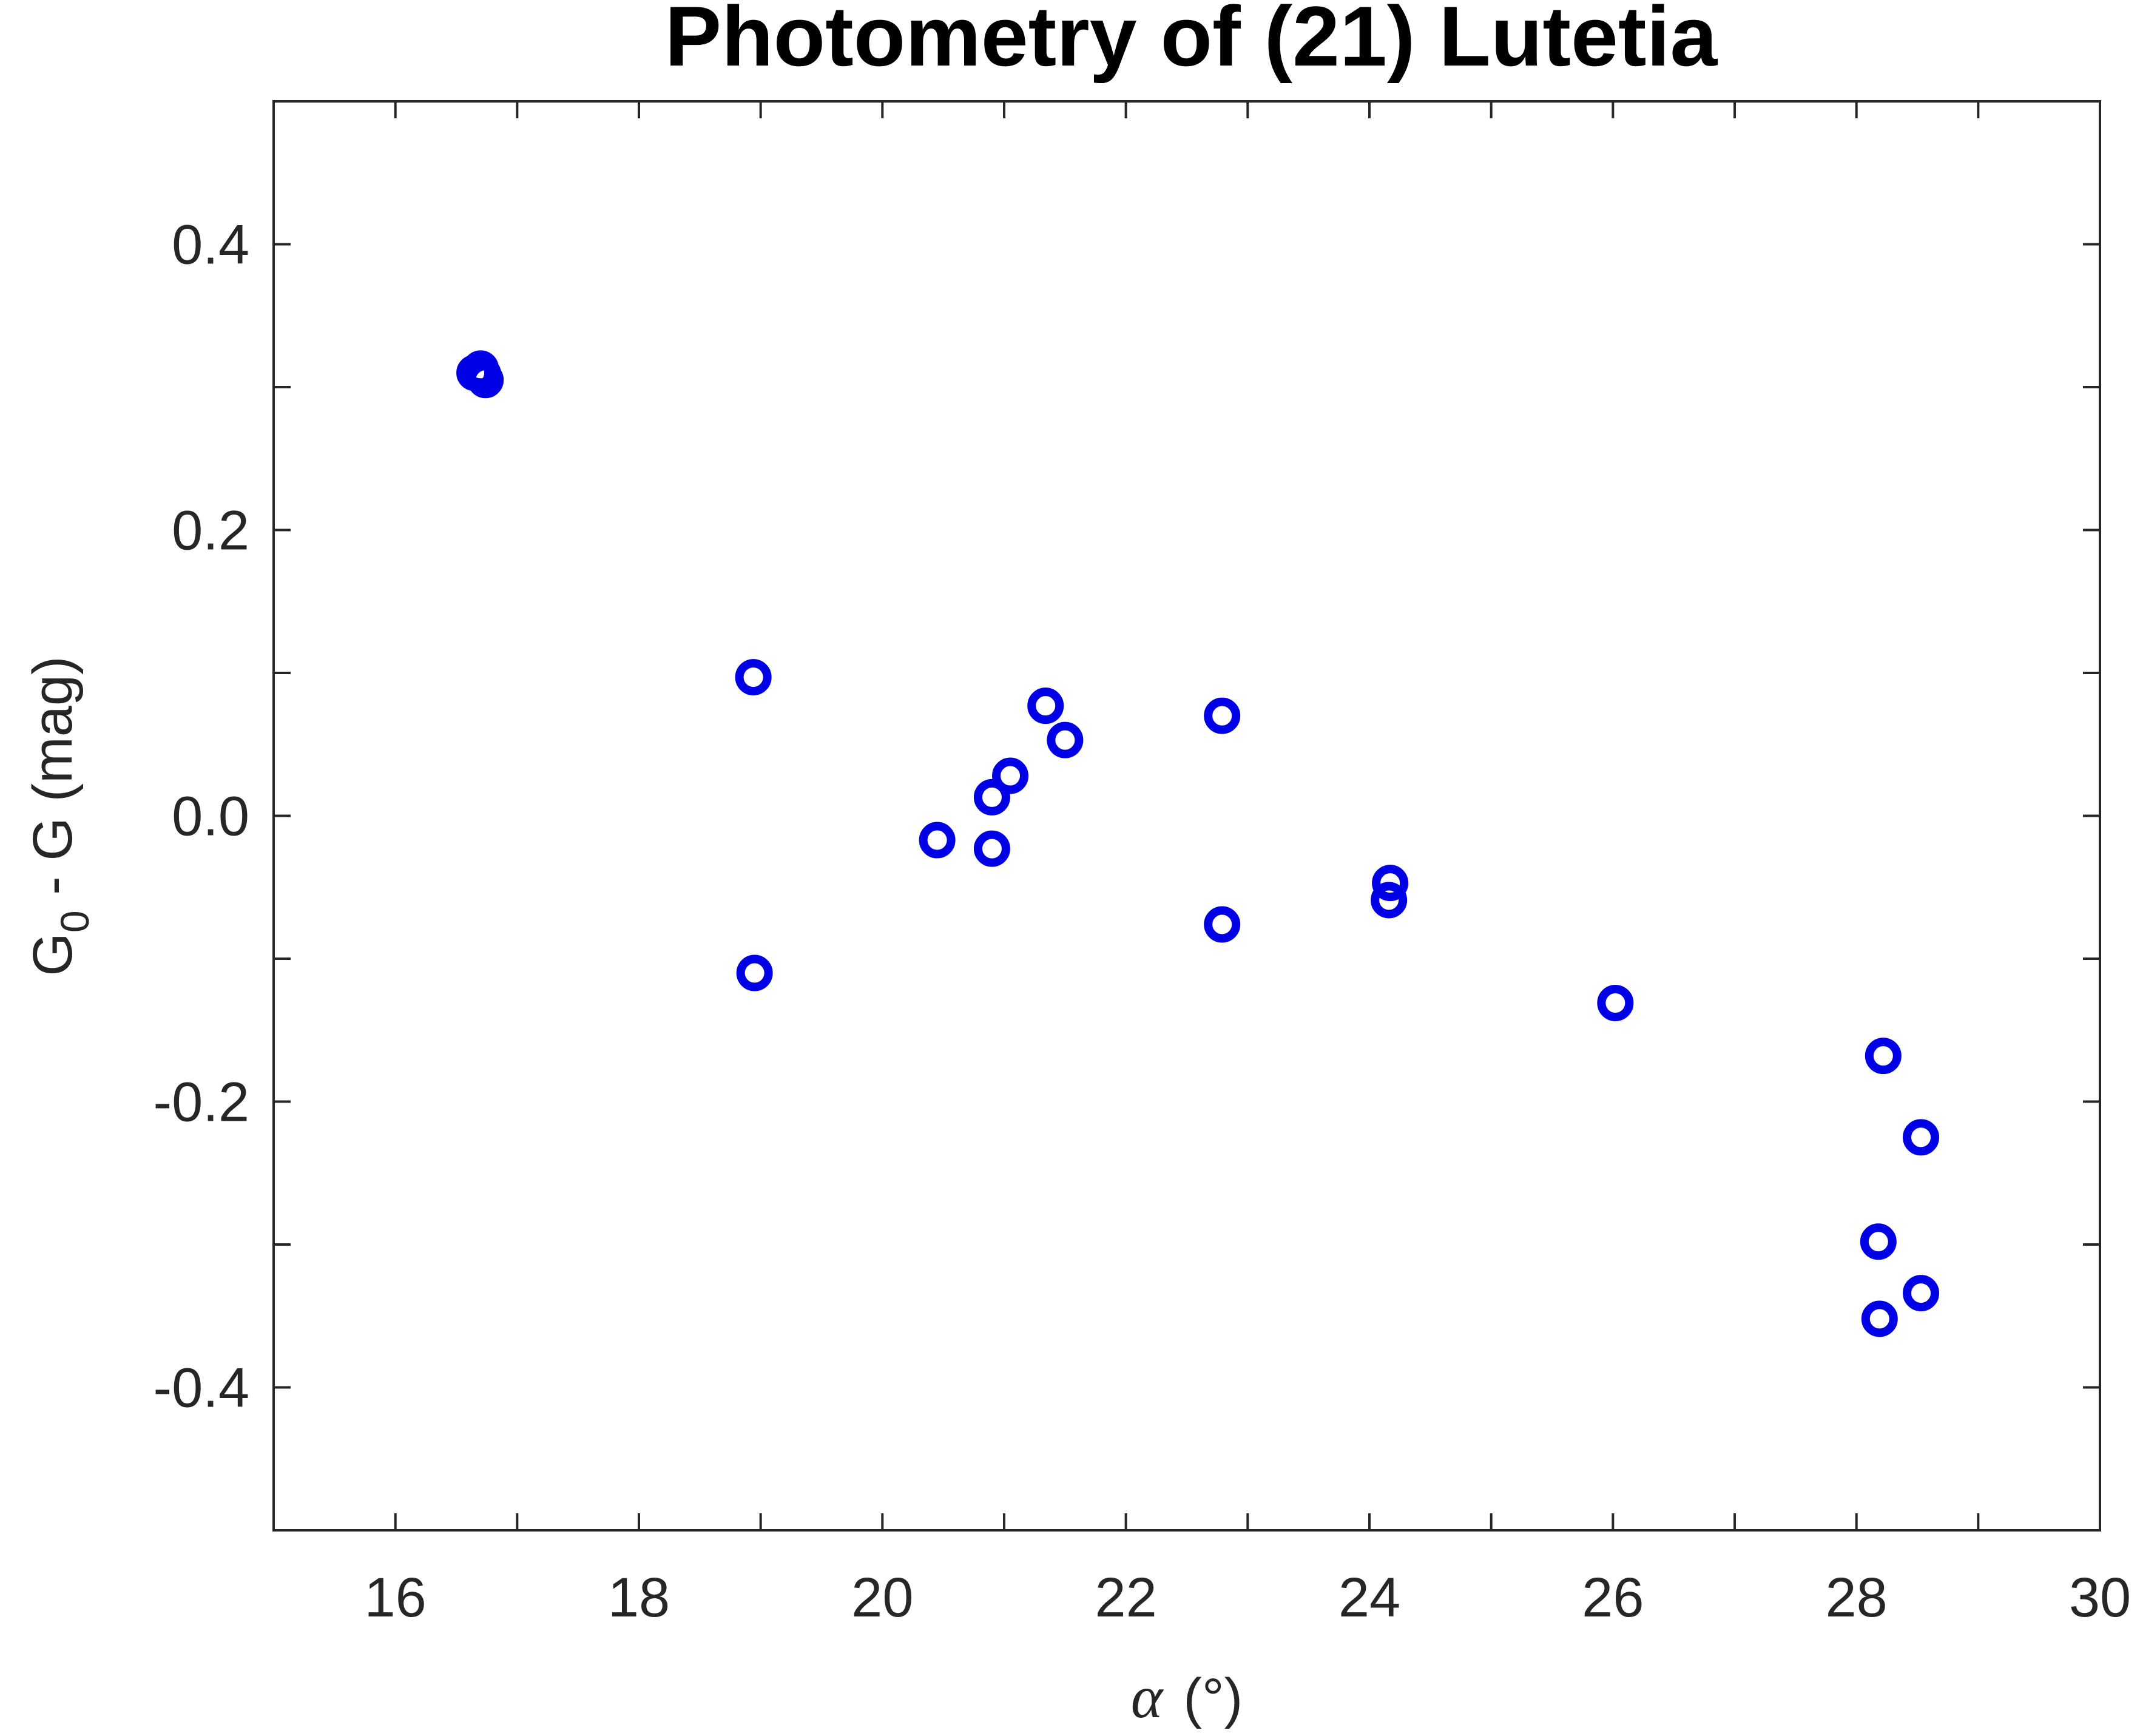 The height and width of the screenshot is (1736, 2140). What do you see at coordinates (211, 817) in the screenshot?
I see `y-tick-label-2: 0.0` at bounding box center [211, 817].